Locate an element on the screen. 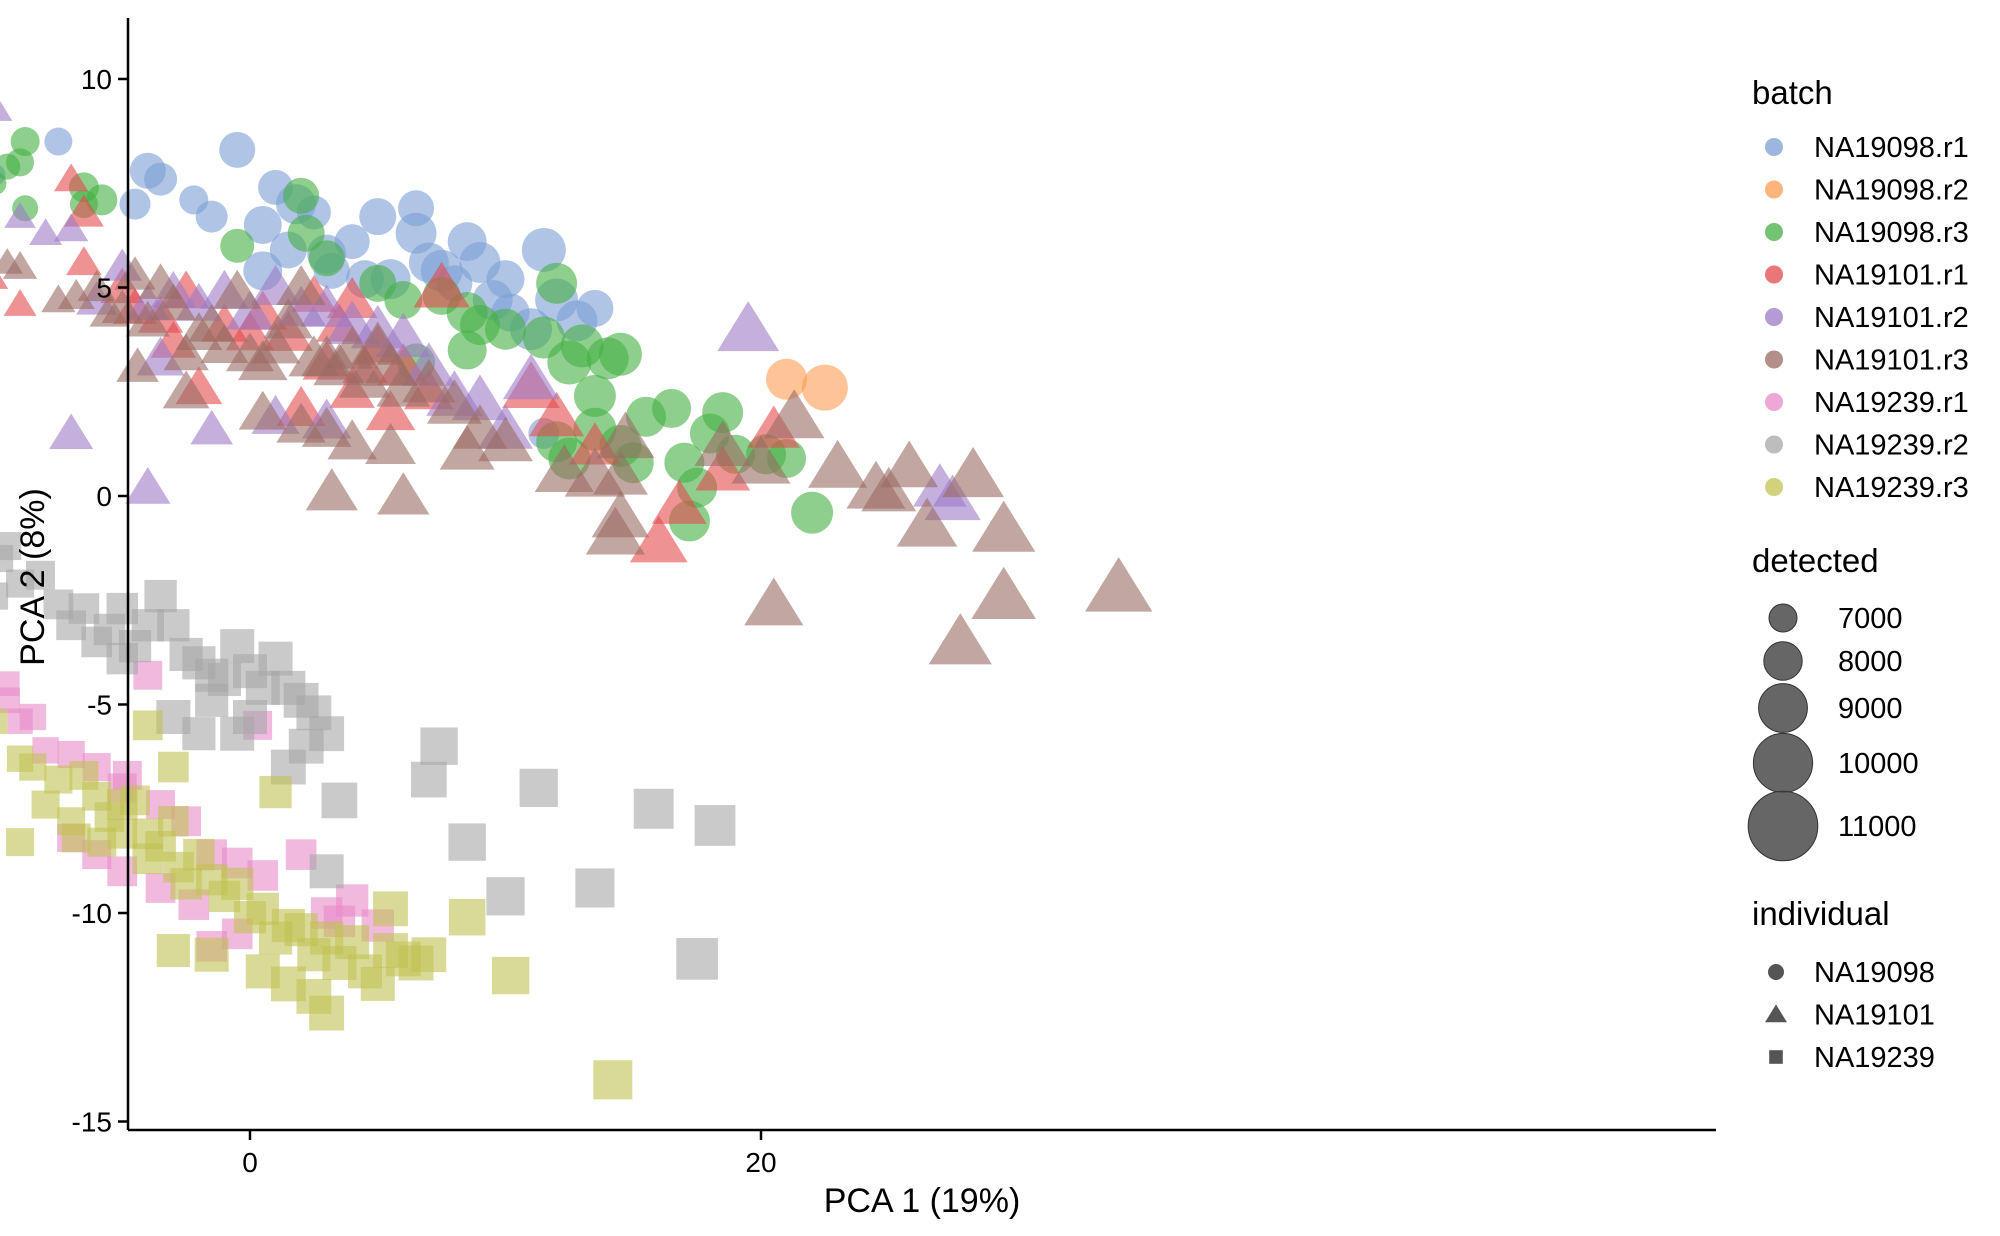 This screenshot has height=1236, width=2000. batch-legend-label: NA19239.r3 is located at coordinates (1891, 488).